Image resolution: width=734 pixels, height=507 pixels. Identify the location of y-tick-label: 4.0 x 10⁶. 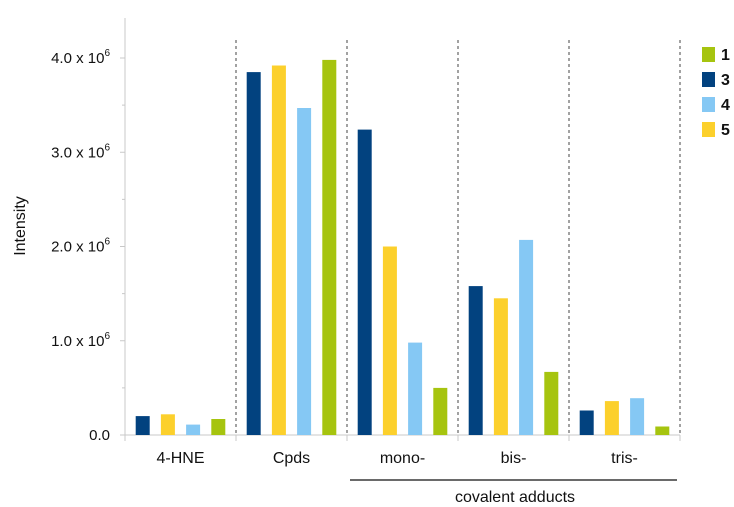
(80, 57).